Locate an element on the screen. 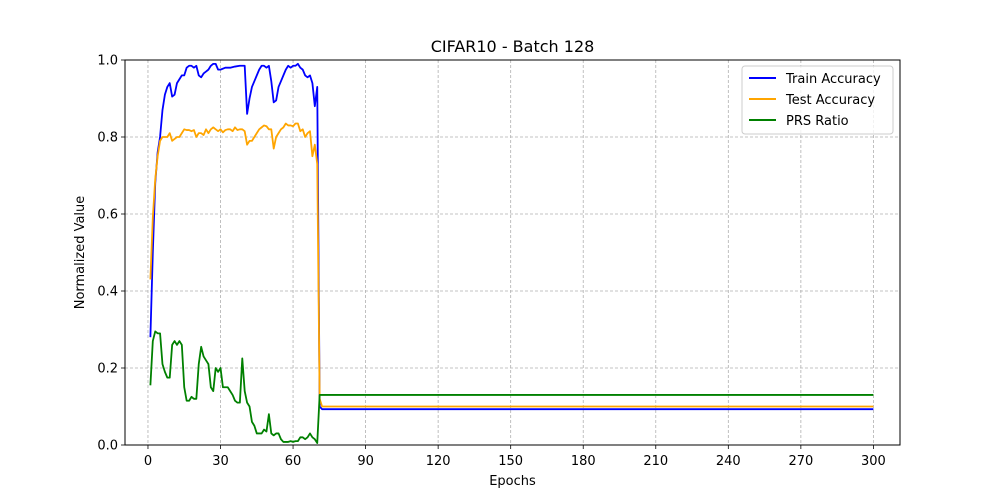 The width and height of the screenshot is (1000, 500). y-axis-label: Normalized Value is located at coordinates (80, 253).